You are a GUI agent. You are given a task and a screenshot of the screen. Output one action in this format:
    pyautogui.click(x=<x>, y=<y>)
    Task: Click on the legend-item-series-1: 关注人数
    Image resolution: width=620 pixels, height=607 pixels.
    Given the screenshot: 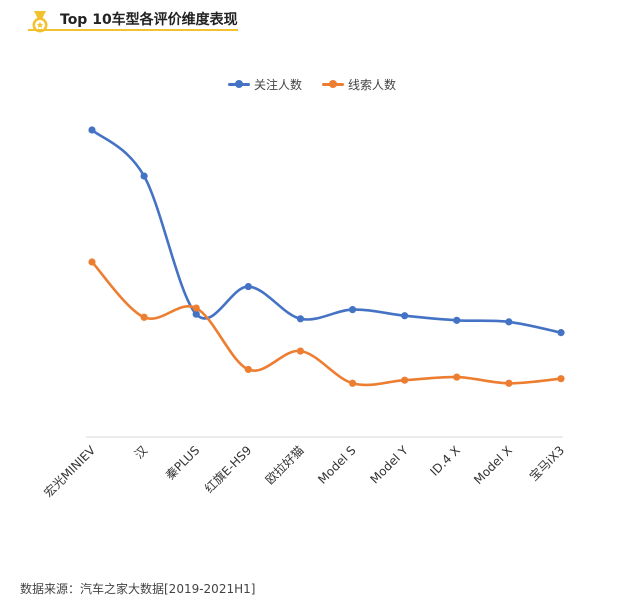 What is the action you would take?
    pyautogui.click(x=265, y=84)
    